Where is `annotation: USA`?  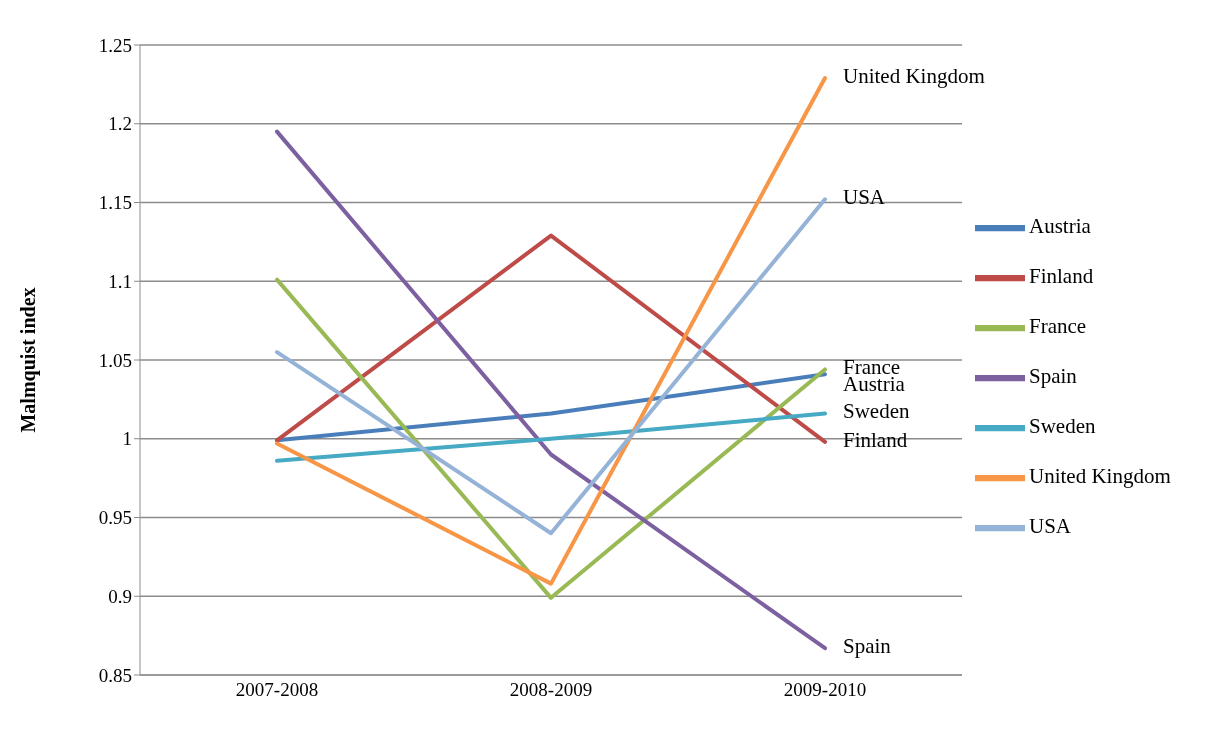
annotation: USA is located at coordinates (864, 197).